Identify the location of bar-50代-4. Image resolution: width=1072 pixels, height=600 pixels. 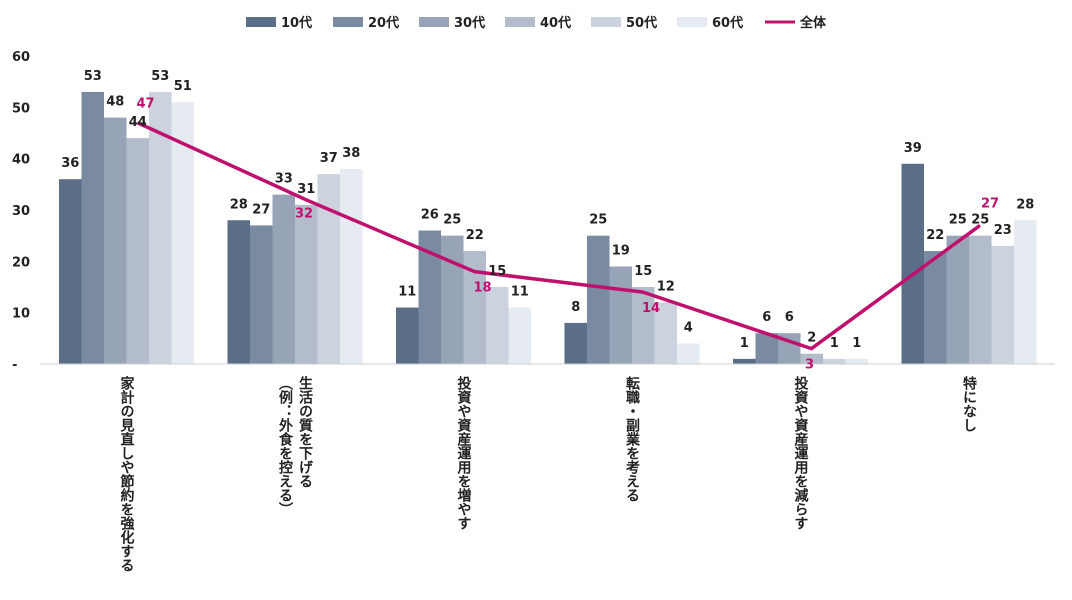
(834, 361).